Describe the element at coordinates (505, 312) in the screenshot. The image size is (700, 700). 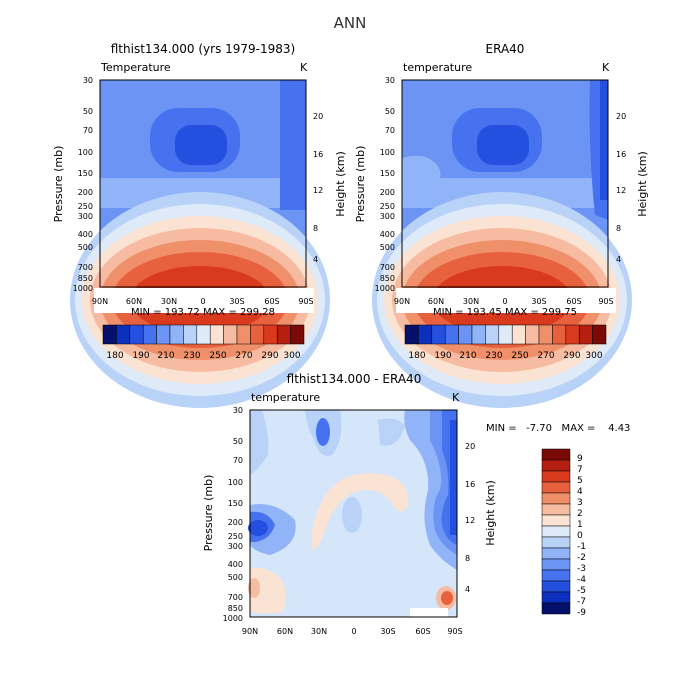
I see `panel-obs-stats: MIN = 193.45 MAX = 299.75` at that location.